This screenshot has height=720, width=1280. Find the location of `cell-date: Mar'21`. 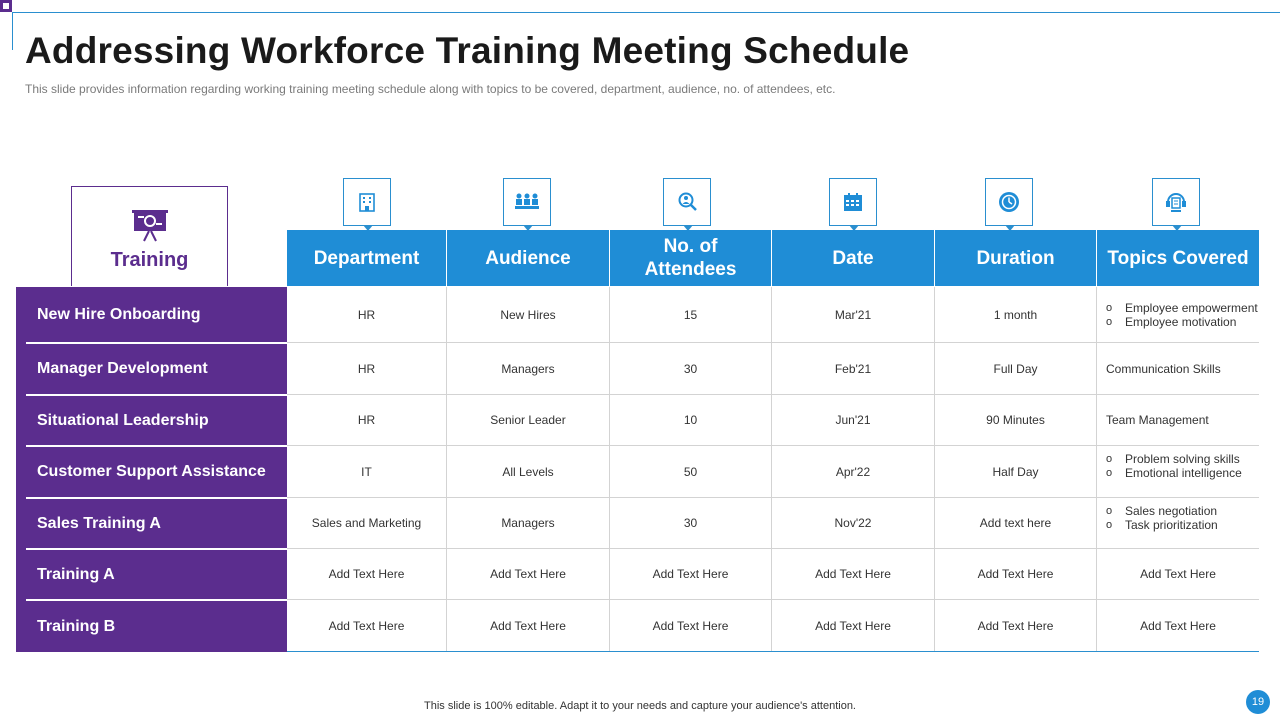

cell-date: Mar'21 is located at coordinates (853, 315).